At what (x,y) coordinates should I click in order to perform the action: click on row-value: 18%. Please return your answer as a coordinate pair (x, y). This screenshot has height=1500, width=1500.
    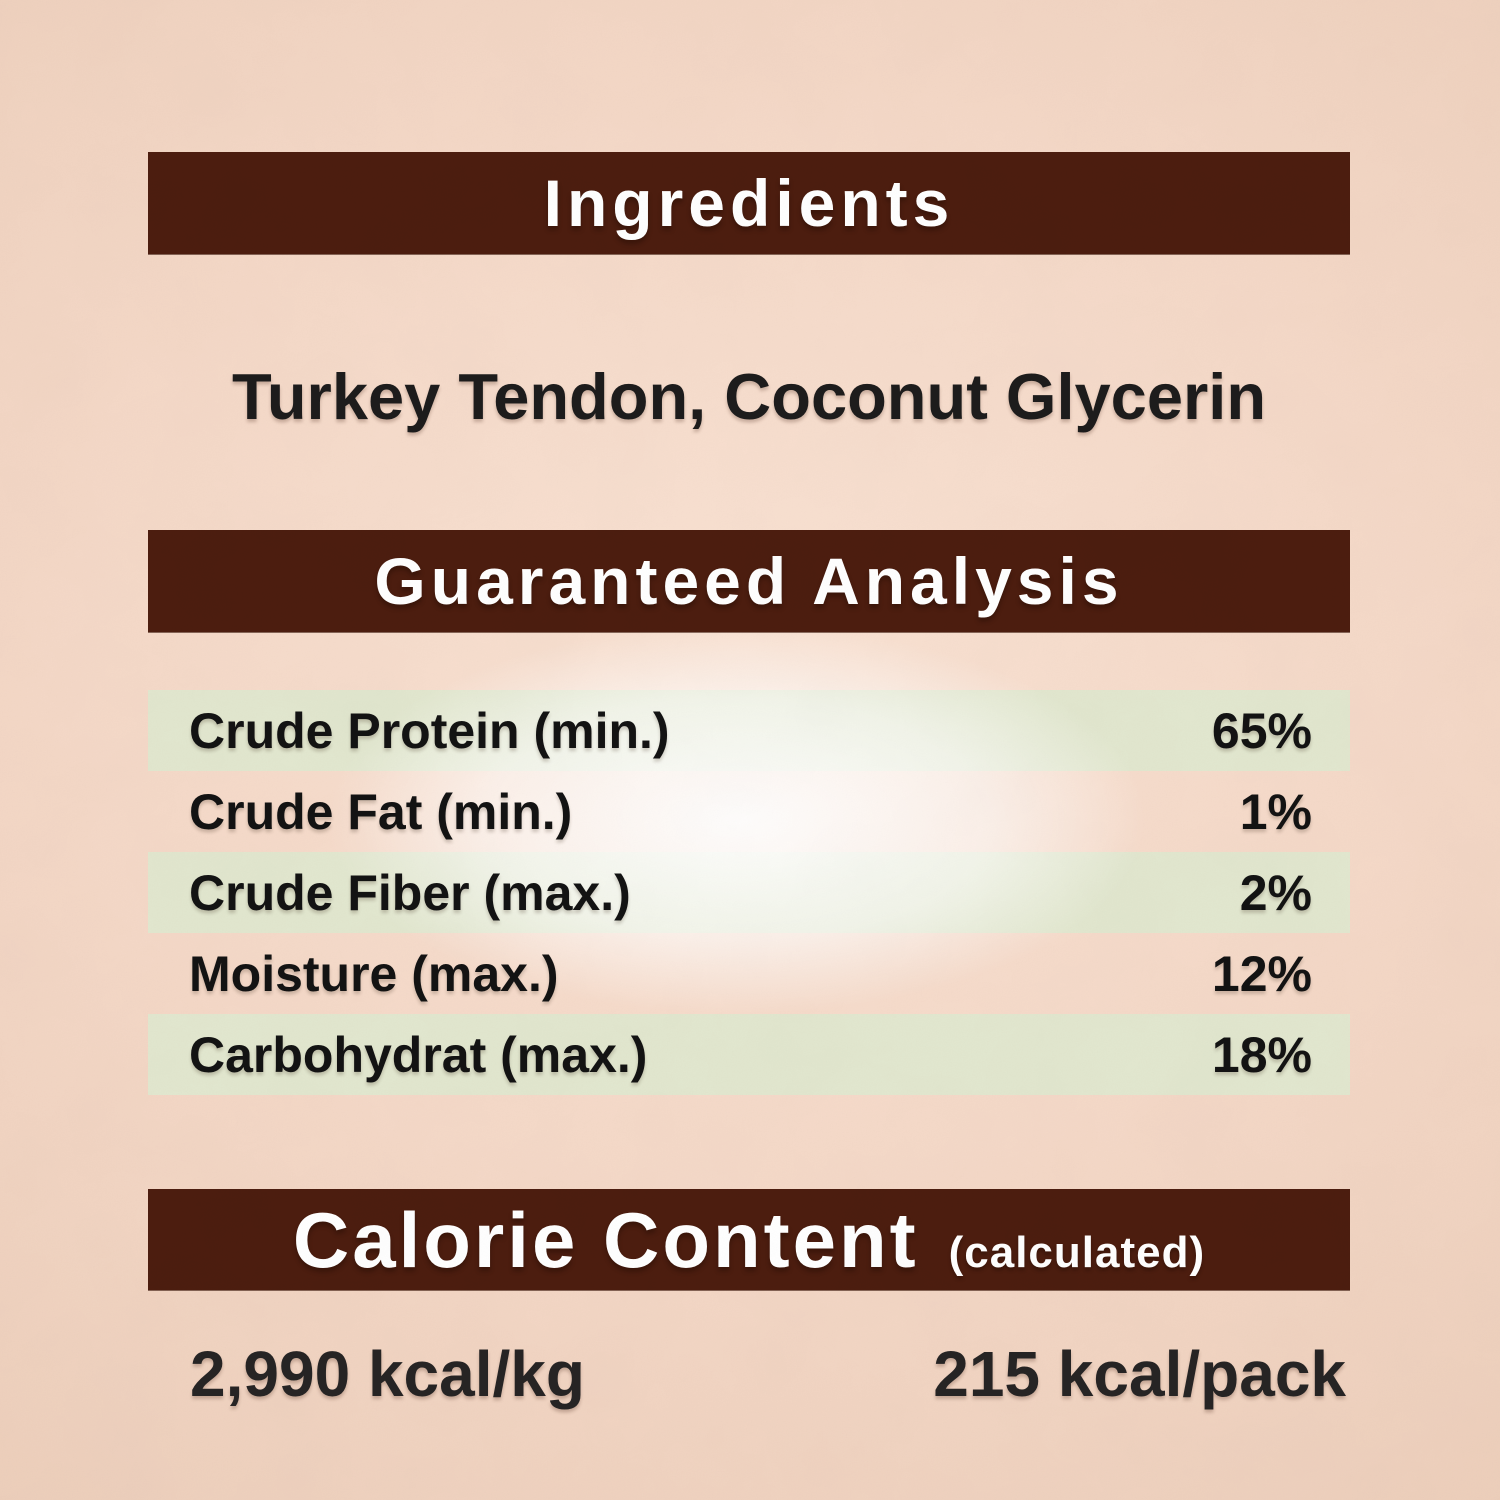
    Looking at the image, I should click on (1261, 1054).